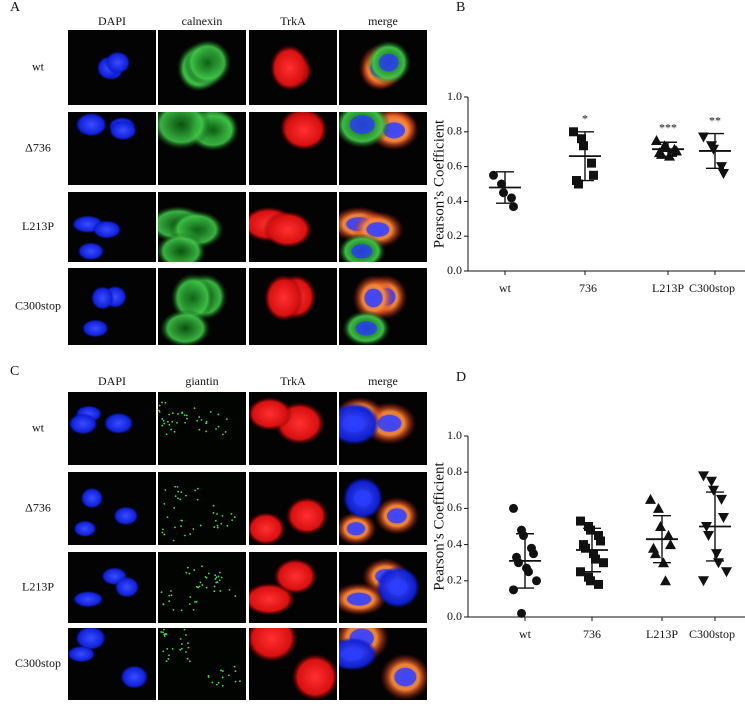 The image size is (745, 707). I want to click on micrograph-bg, so click(202, 664).